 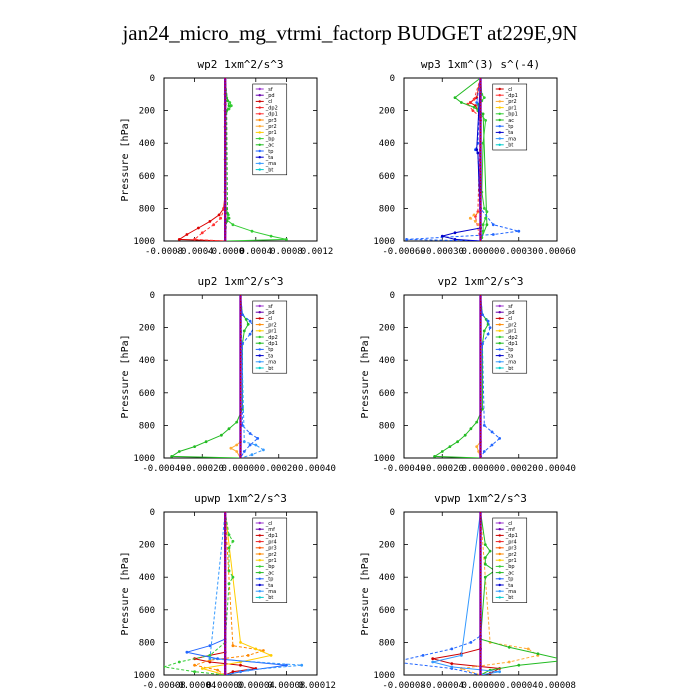 I want to click on legend-label: _ta, so click(x=509, y=133).